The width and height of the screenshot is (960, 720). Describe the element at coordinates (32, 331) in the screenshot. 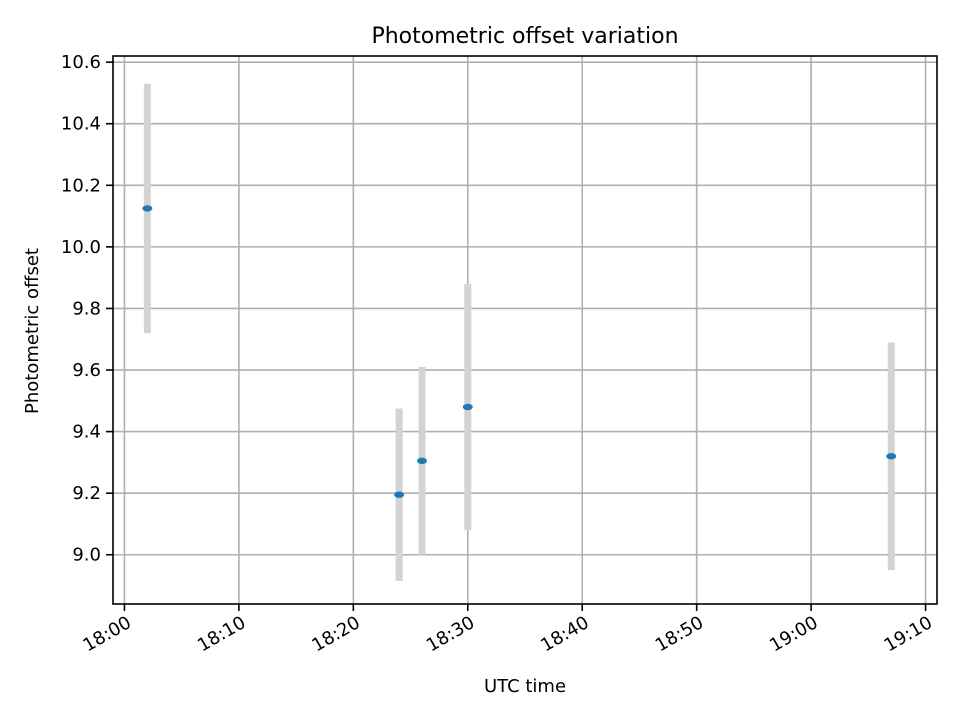

I see `y-axis-title: Photometric offset` at that location.